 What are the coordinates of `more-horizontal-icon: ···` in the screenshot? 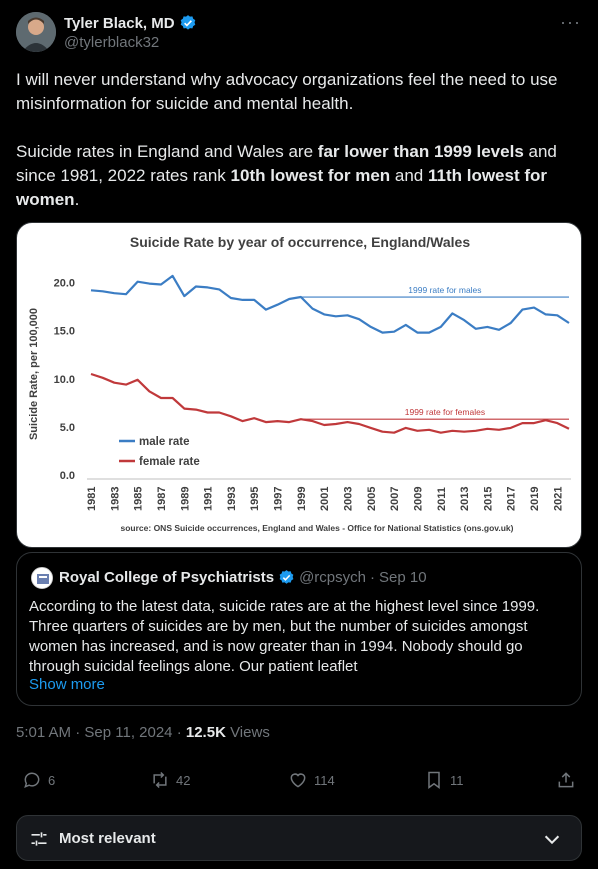 It's located at (570, 22).